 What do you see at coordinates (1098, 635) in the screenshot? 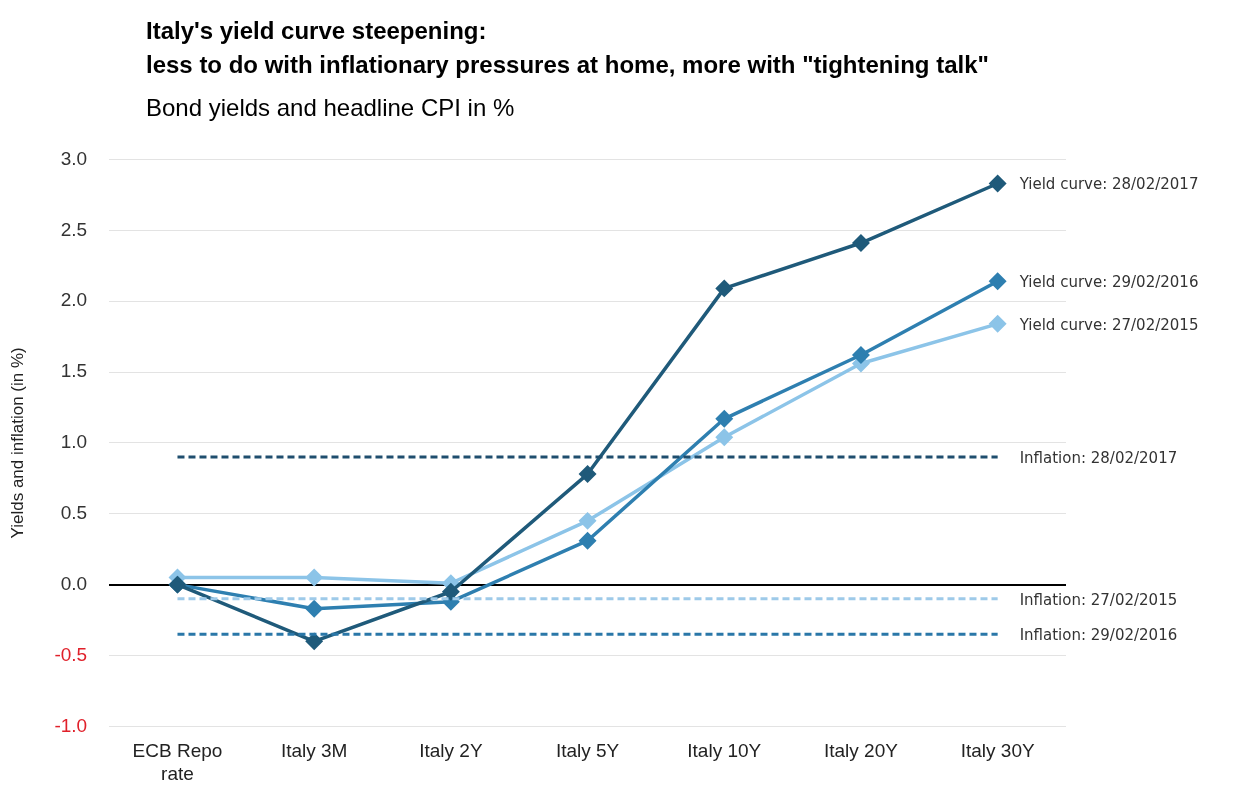
I see `series-label: Inflation: 29/02/2016` at bounding box center [1098, 635].